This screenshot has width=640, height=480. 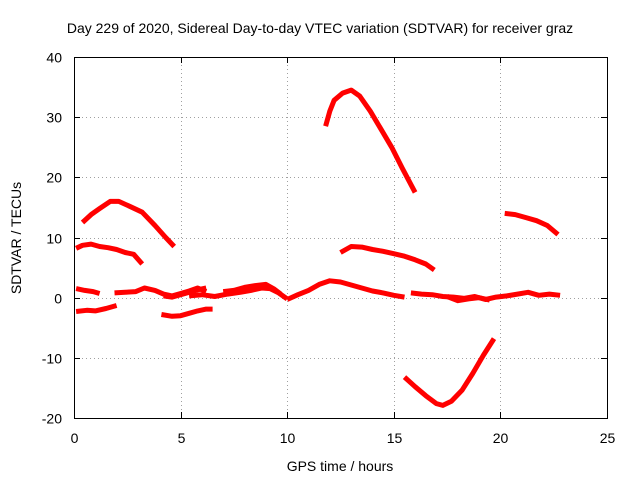 What do you see at coordinates (16, 238) in the screenshot?
I see `y-axis-label: SDTVAR / TECUs` at bounding box center [16, 238].